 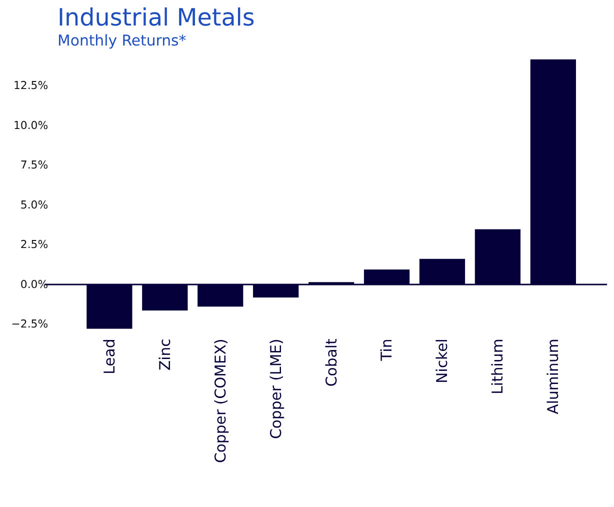 I want to click on y-tick-label: 10.0%, so click(x=30, y=125).